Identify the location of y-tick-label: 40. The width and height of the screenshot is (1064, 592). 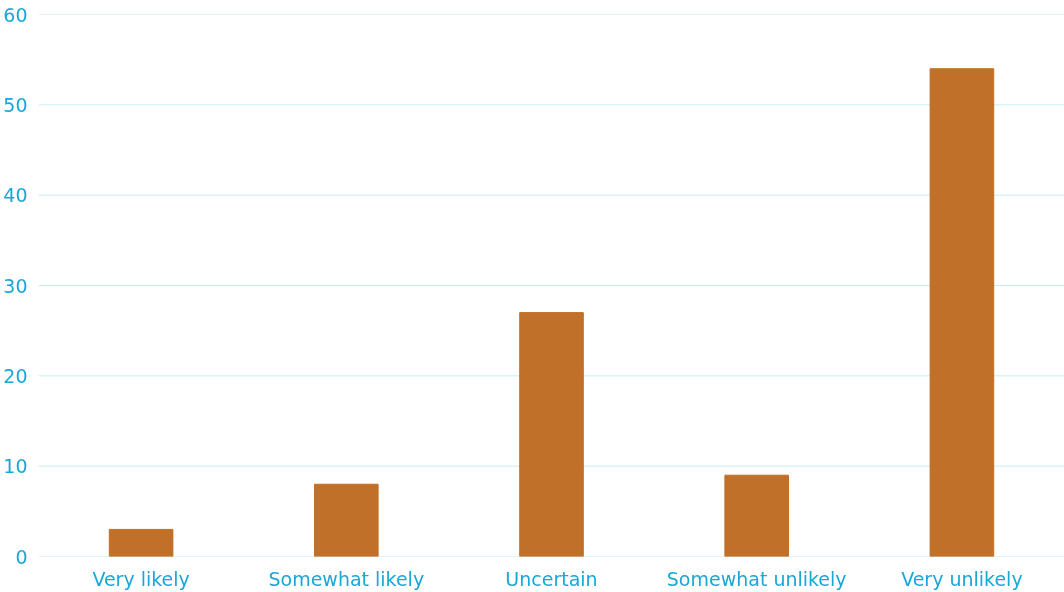
(15, 195).